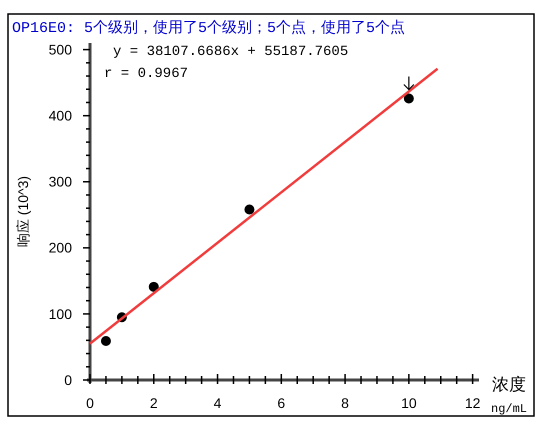 The image size is (541, 421). What do you see at coordinates (60, 182) in the screenshot?
I see `y-tick-label: 300` at bounding box center [60, 182].